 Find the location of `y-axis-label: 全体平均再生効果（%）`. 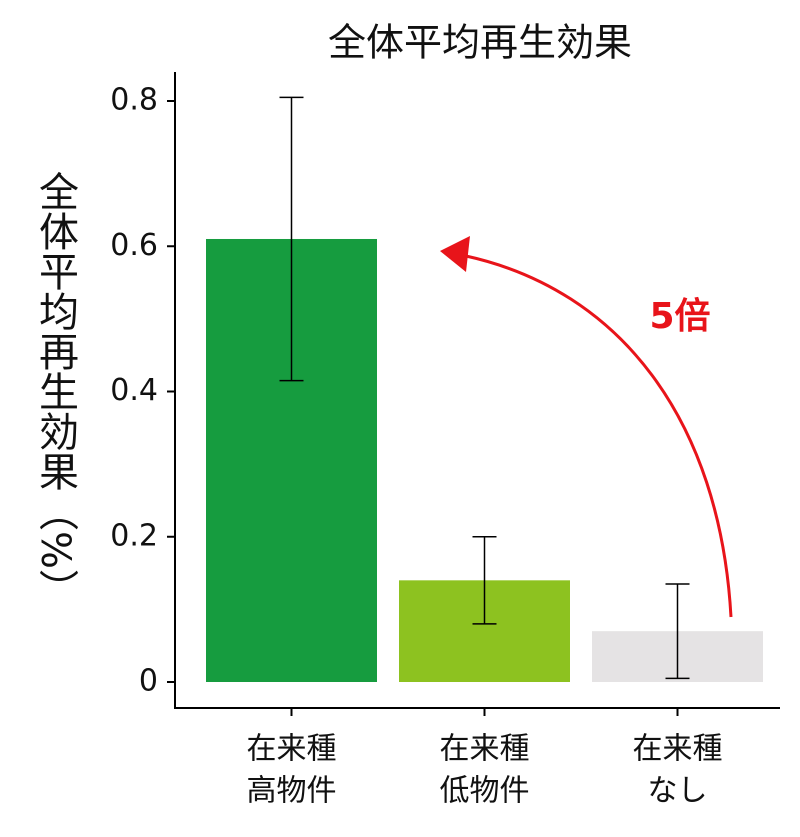

y-axis-label: 全体平均再生効果（%） is located at coordinates (55, 390).